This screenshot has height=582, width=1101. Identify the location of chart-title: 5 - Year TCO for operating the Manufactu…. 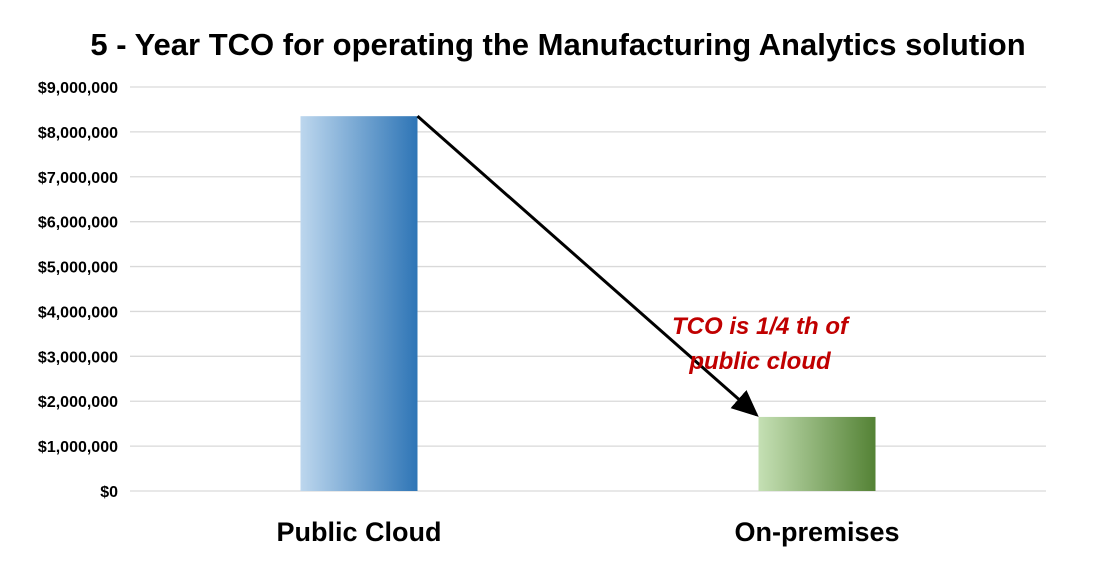
(557, 44).